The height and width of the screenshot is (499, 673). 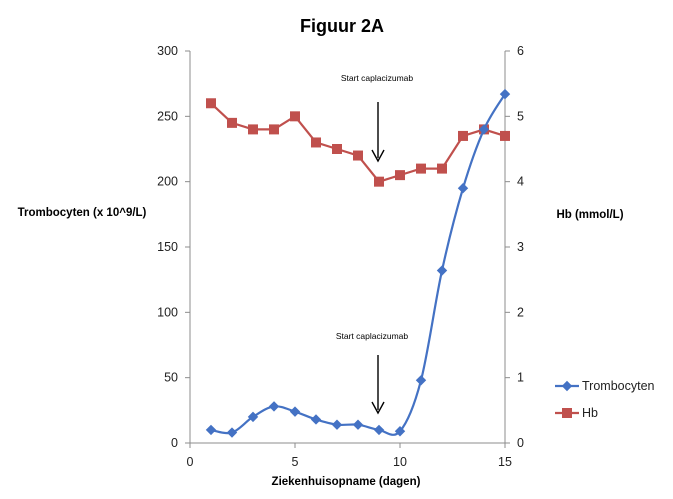 What do you see at coordinates (167, 51) in the screenshot?
I see `left-tick-label: 300` at bounding box center [167, 51].